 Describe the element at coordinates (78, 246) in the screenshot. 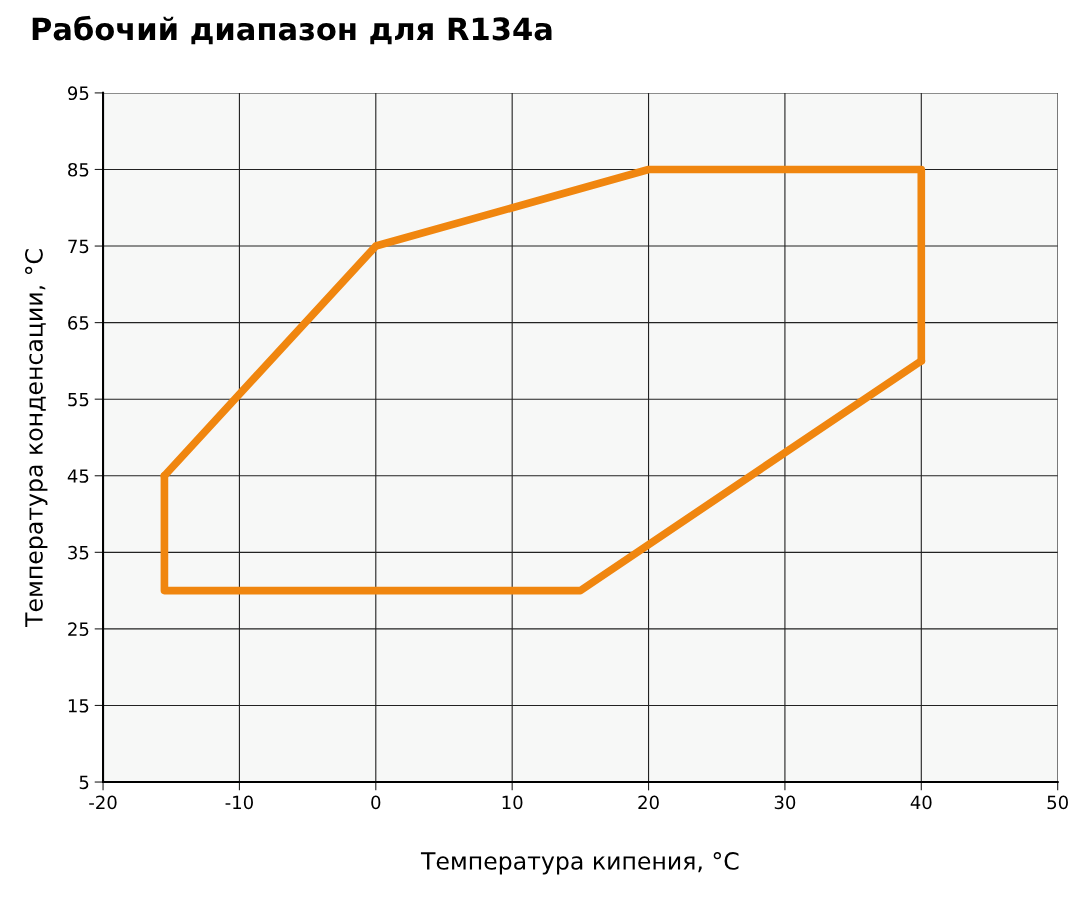

I see `y-tick-label: 75` at that location.